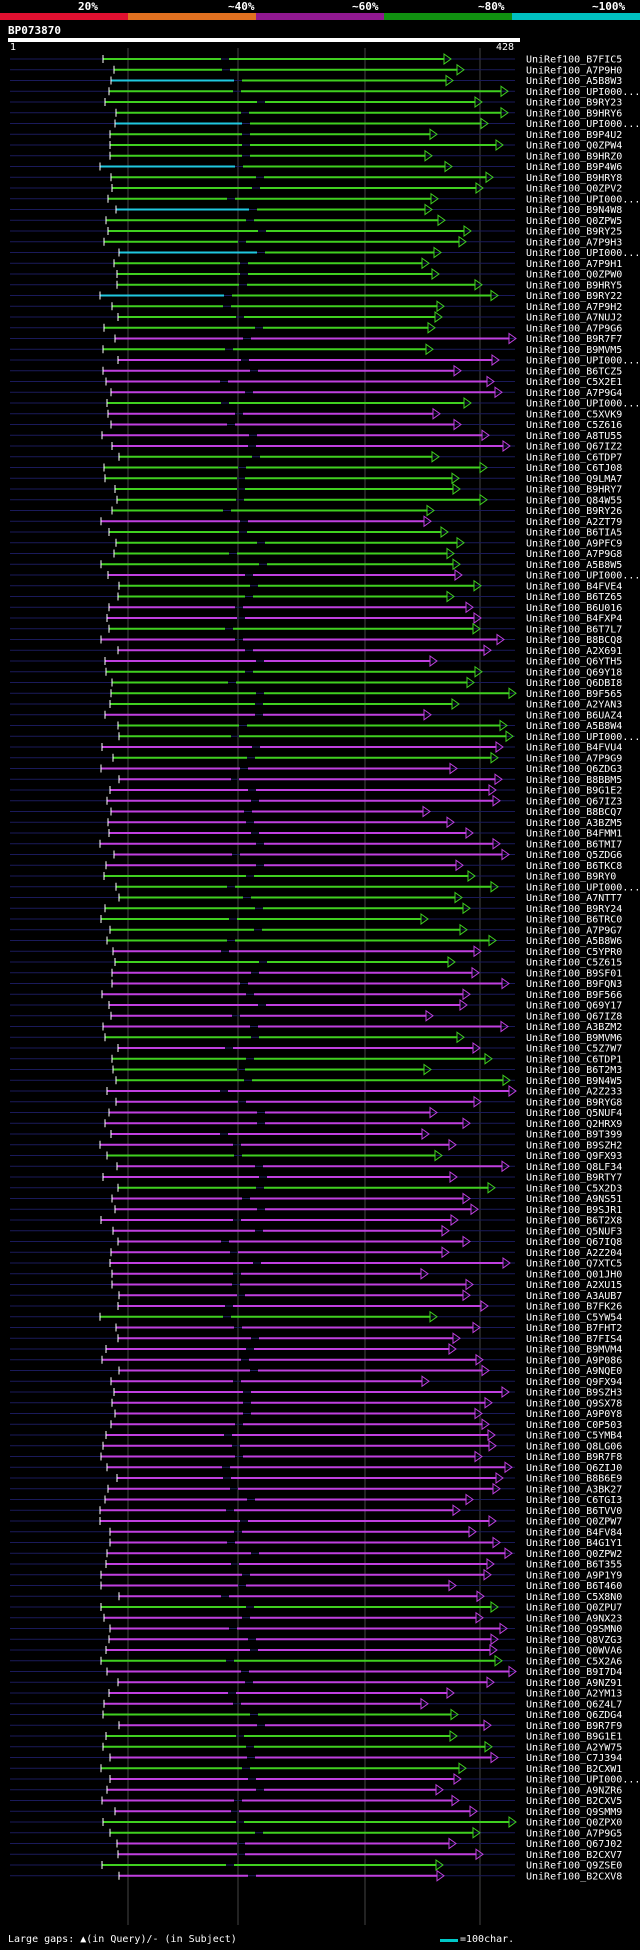 This screenshot has width=640, height=1950. Describe the element at coordinates (574, 1457) in the screenshot. I see `hit-label: UniRef100_B9R7F8` at that location.